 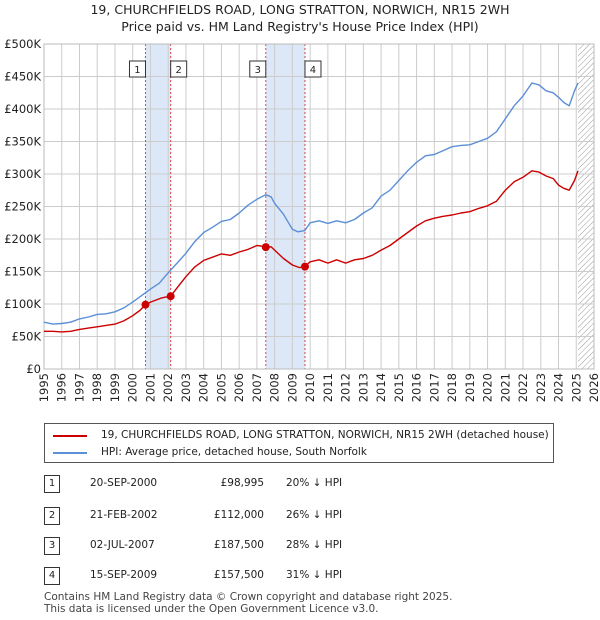 What do you see at coordinates (62, 387) in the screenshot?
I see `x-tick-label: 1996` at bounding box center [62, 387].